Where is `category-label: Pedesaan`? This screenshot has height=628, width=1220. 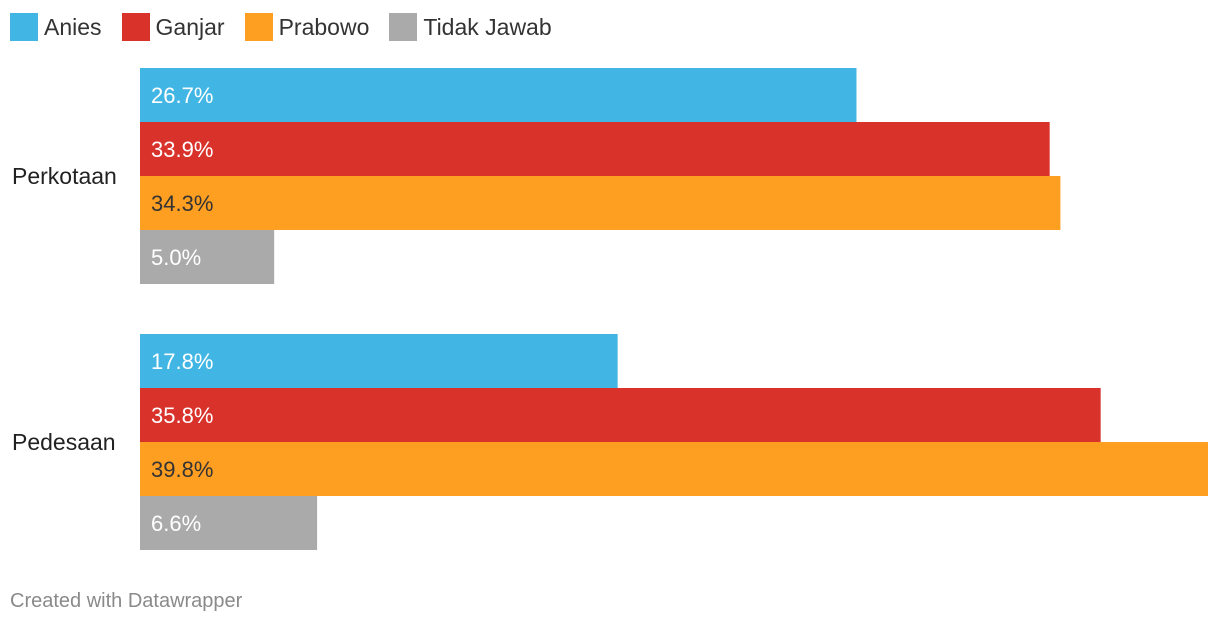
category-label: Pedesaan is located at coordinates (64, 442).